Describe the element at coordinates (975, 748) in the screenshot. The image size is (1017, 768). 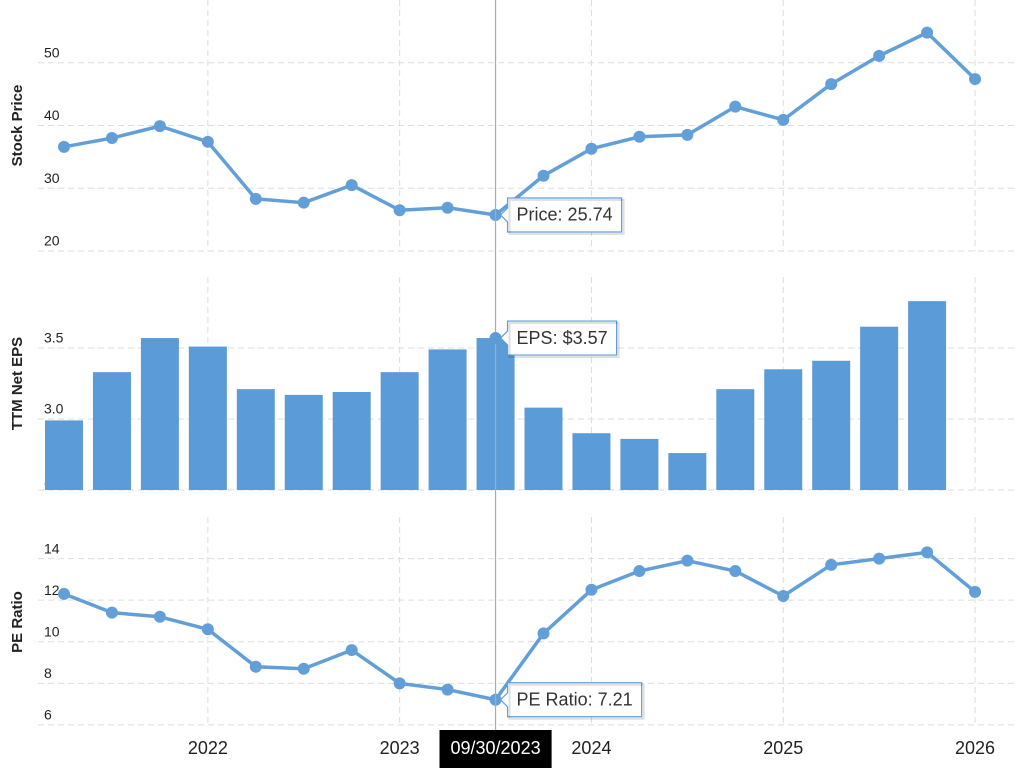
I see `x-tick-label: 2026` at that location.